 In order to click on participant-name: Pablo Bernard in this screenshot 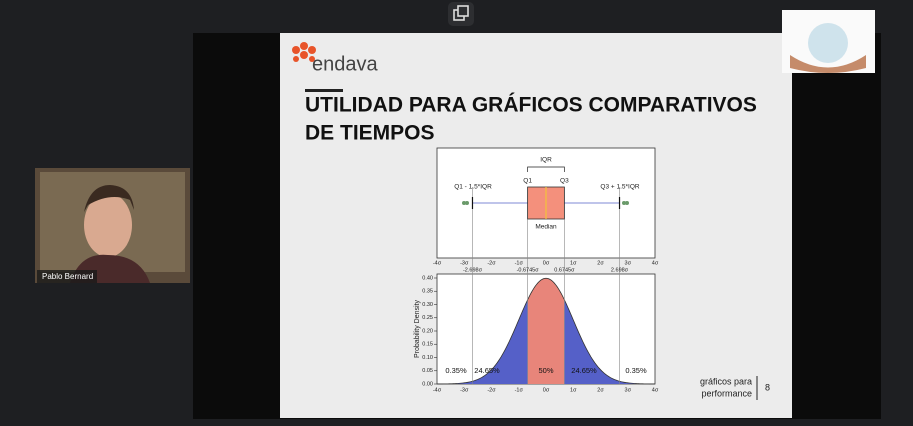, I will do `click(67, 276)`.